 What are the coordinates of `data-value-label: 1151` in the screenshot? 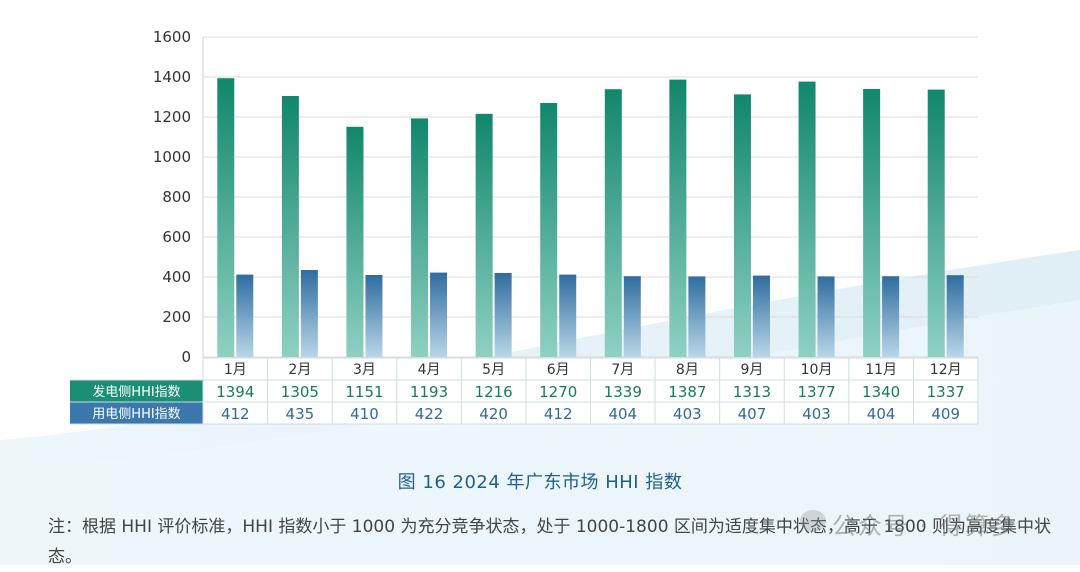 It's located at (364, 392).